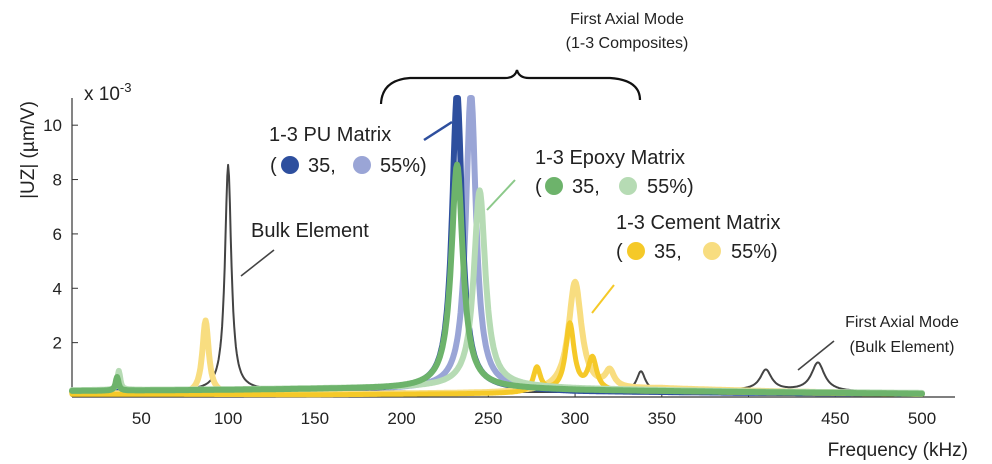  What do you see at coordinates (57, 180) in the screenshot?
I see `y-tick-label: 8` at bounding box center [57, 180].